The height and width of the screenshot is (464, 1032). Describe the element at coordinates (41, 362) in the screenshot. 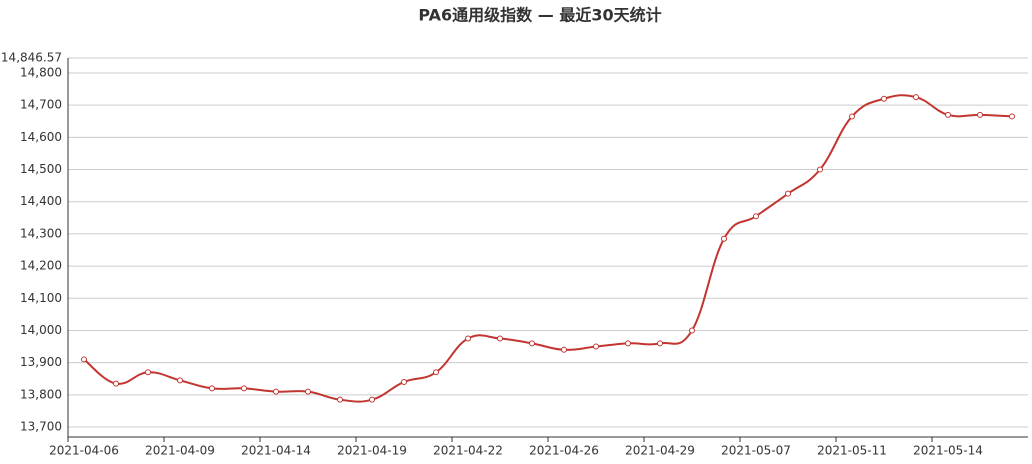

I see `y-tick-label: 13,900` at that location.